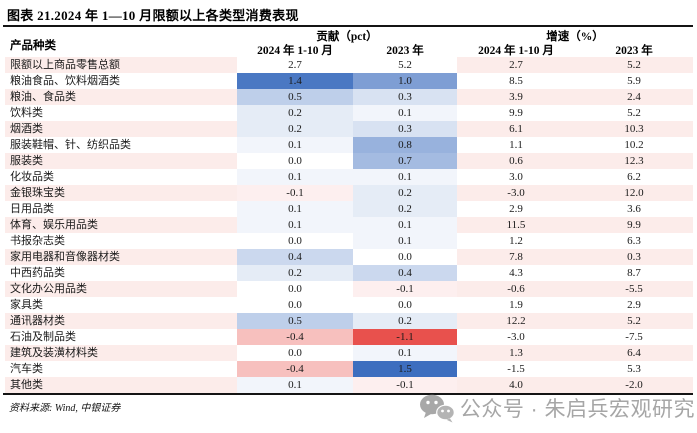  I want to click on value-cell: 2.9, so click(634, 305).